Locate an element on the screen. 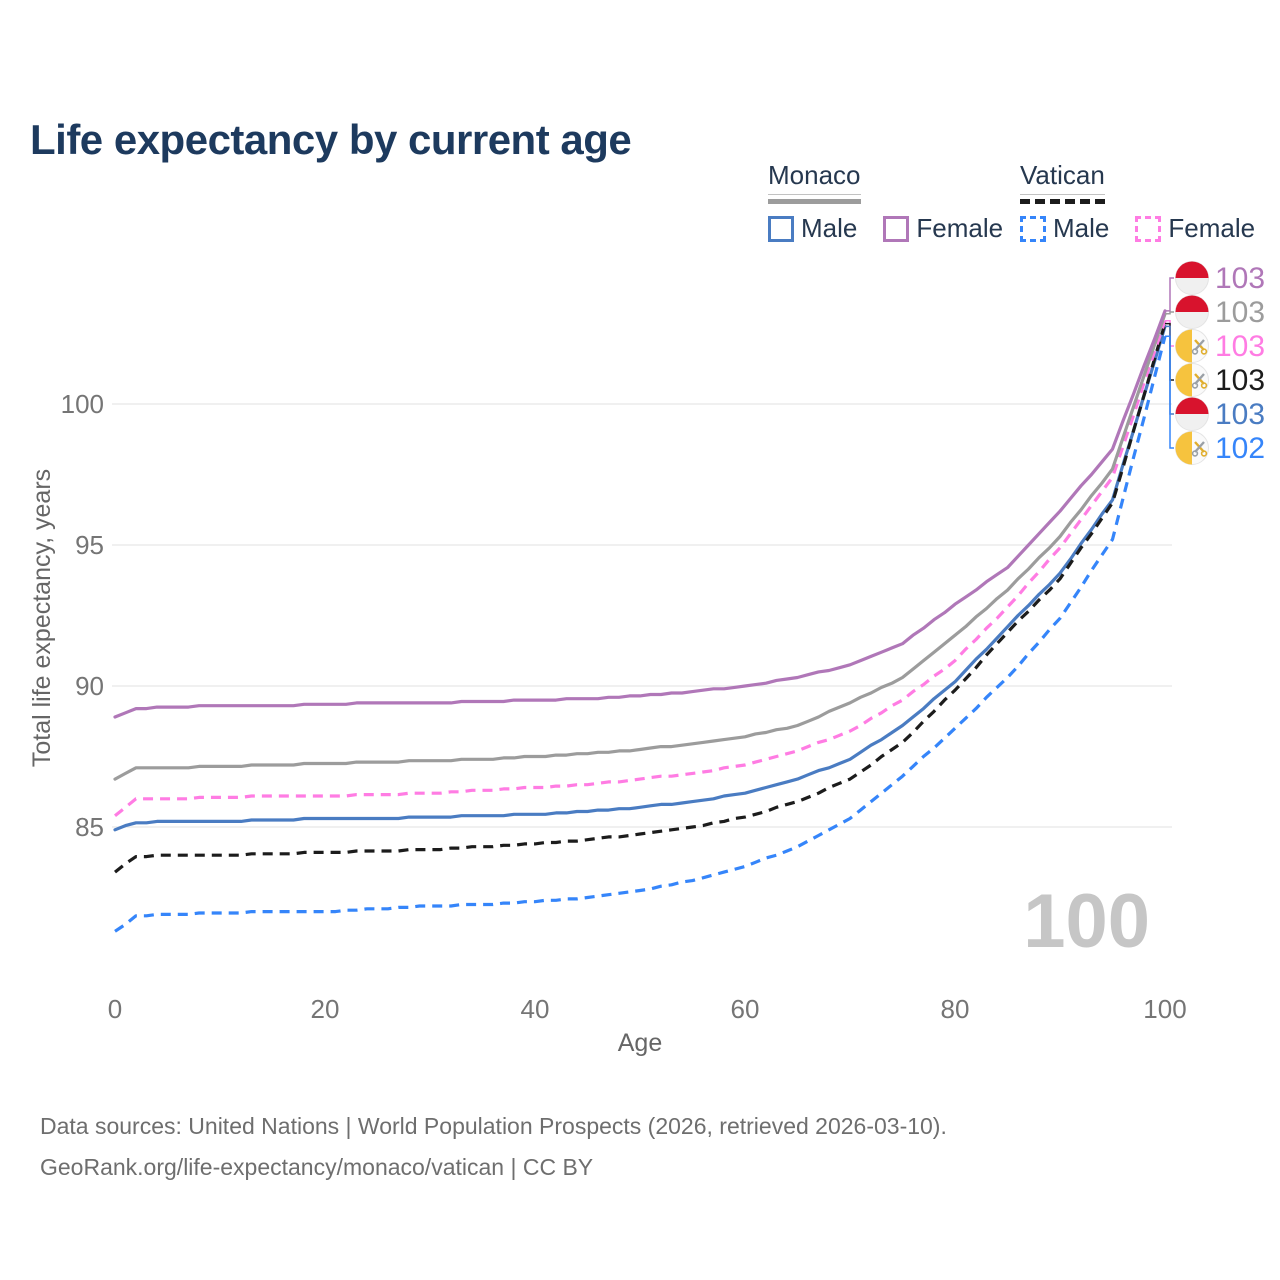 The image size is (1280, 1280). y-tick-label-100: 100 is located at coordinates (82, 404).